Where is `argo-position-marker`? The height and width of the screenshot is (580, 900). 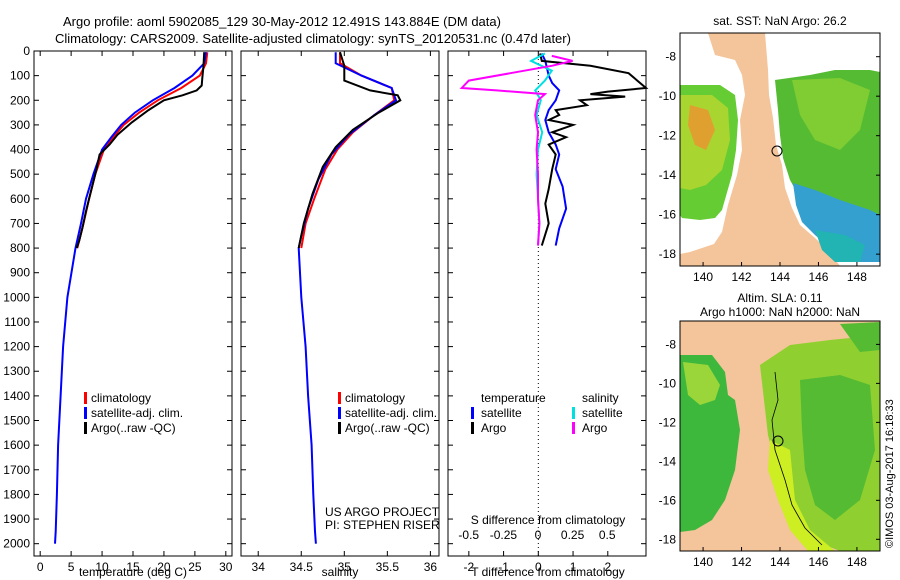 argo-position-marker is located at coordinates (778, 441).